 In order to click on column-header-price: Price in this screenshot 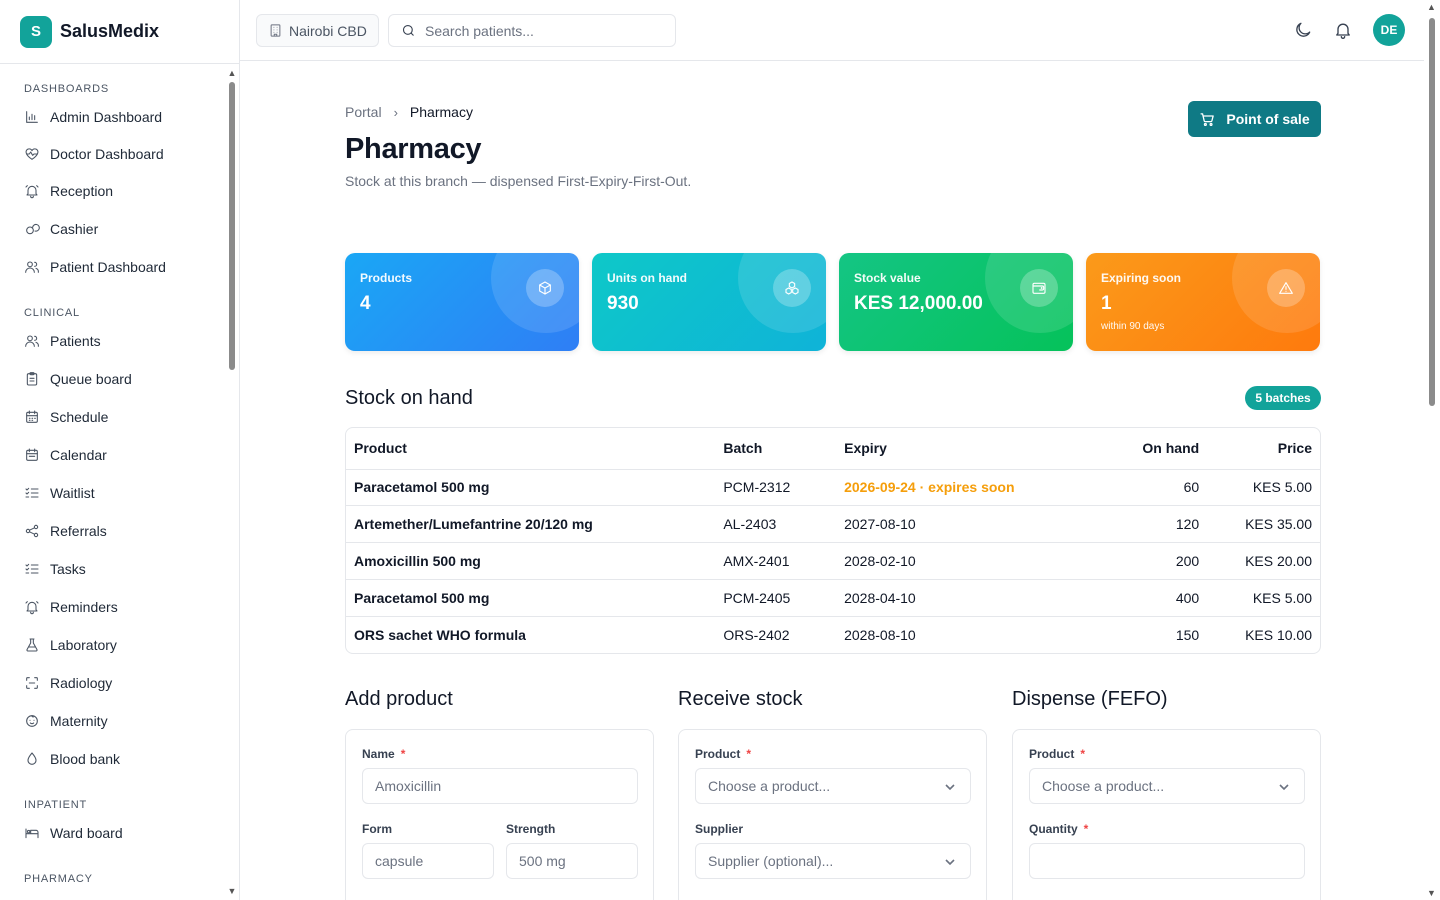, I will do `click(1263, 449)`.